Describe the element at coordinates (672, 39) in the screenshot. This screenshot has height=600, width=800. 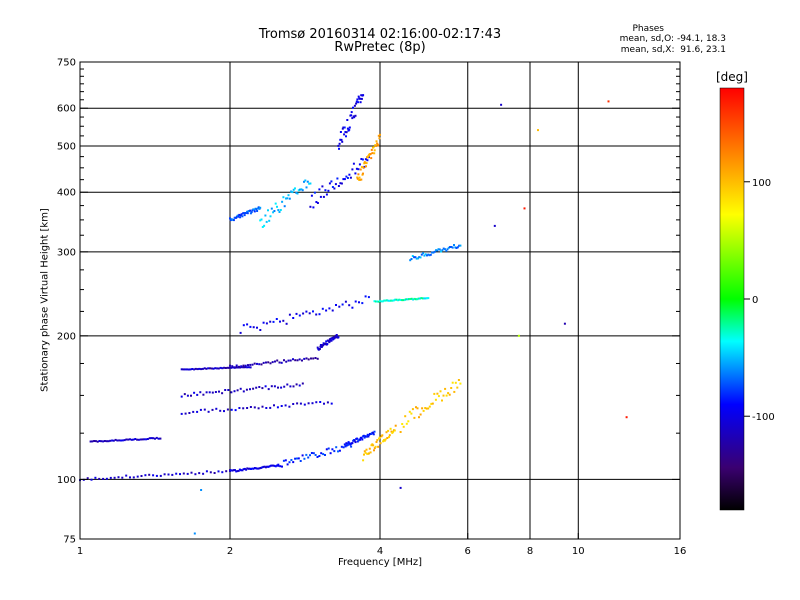
I see `phases-o-stats: mean, sd,O: -94.1, 18.3` at that location.